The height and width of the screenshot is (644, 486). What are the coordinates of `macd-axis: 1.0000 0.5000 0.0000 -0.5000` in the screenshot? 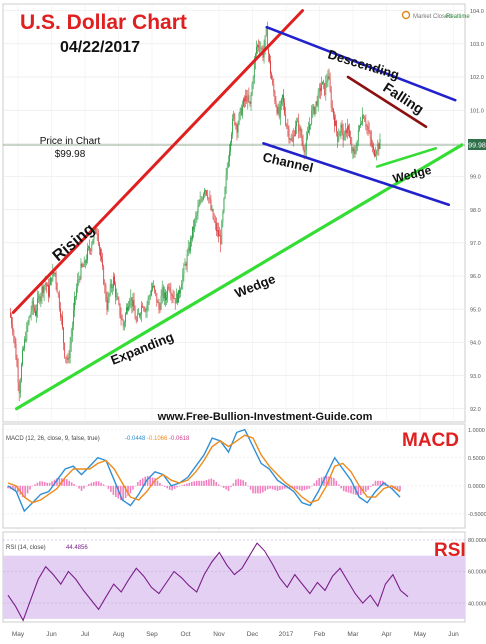 It's located at (477, 473).